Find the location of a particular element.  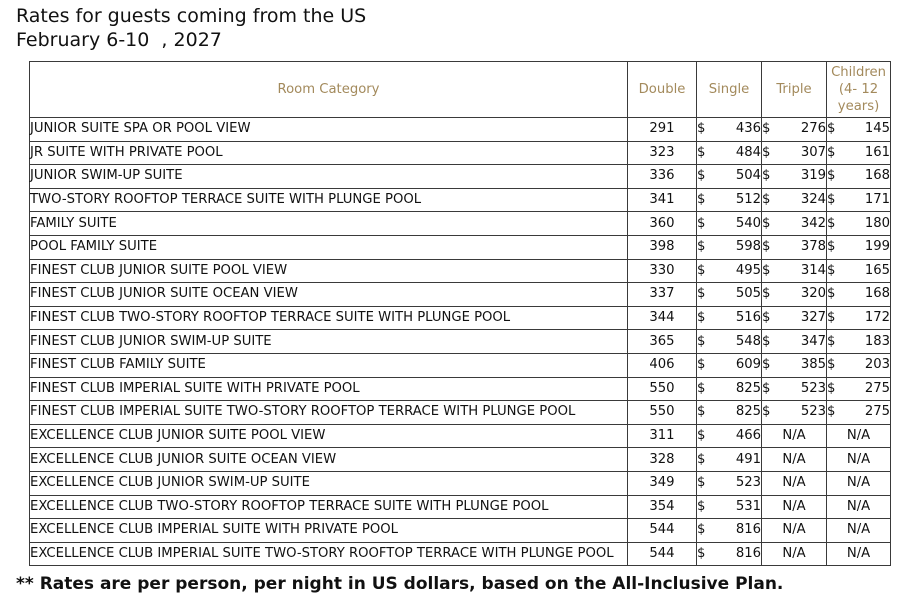

triple-rate-cell: $378 is located at coordinates (794, 247).